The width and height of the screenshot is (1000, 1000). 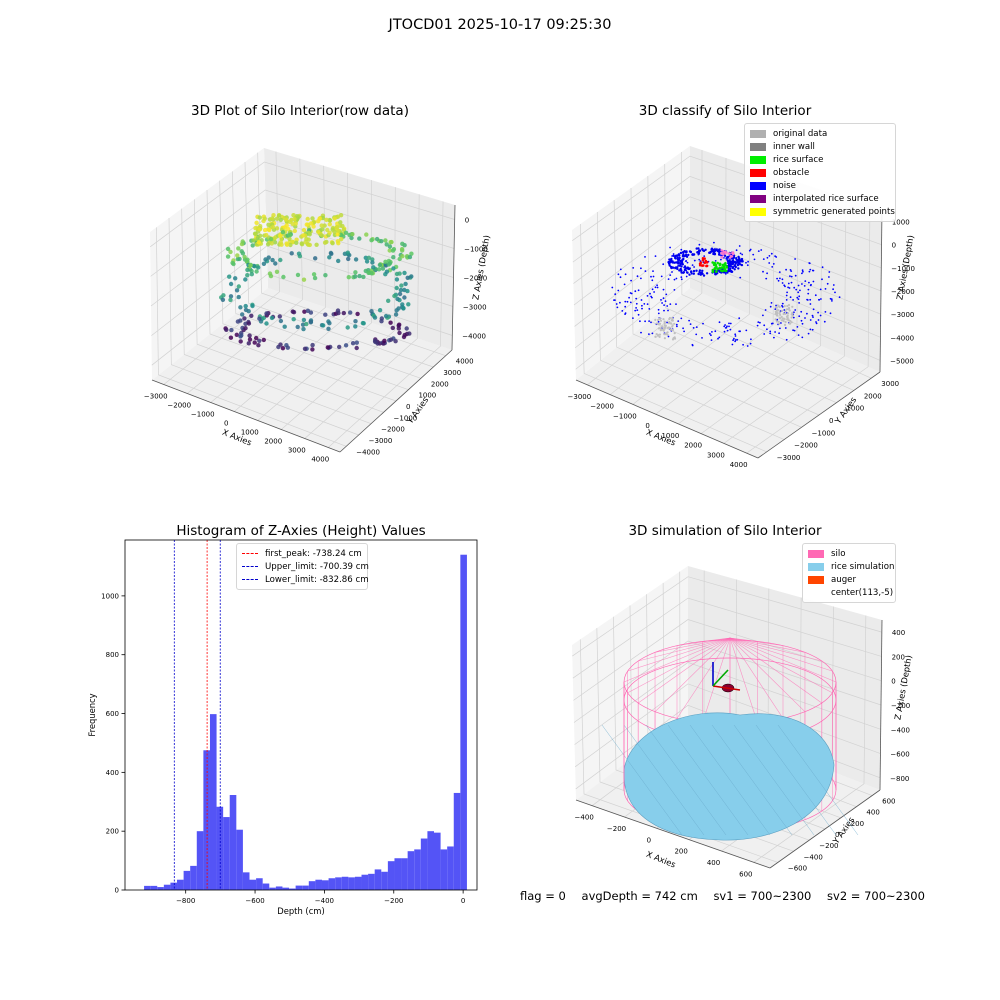 What do you see at coordinates (716, 680) in the screenshot?
I see `silo-roof-wire` at bounding box center [716, 680].